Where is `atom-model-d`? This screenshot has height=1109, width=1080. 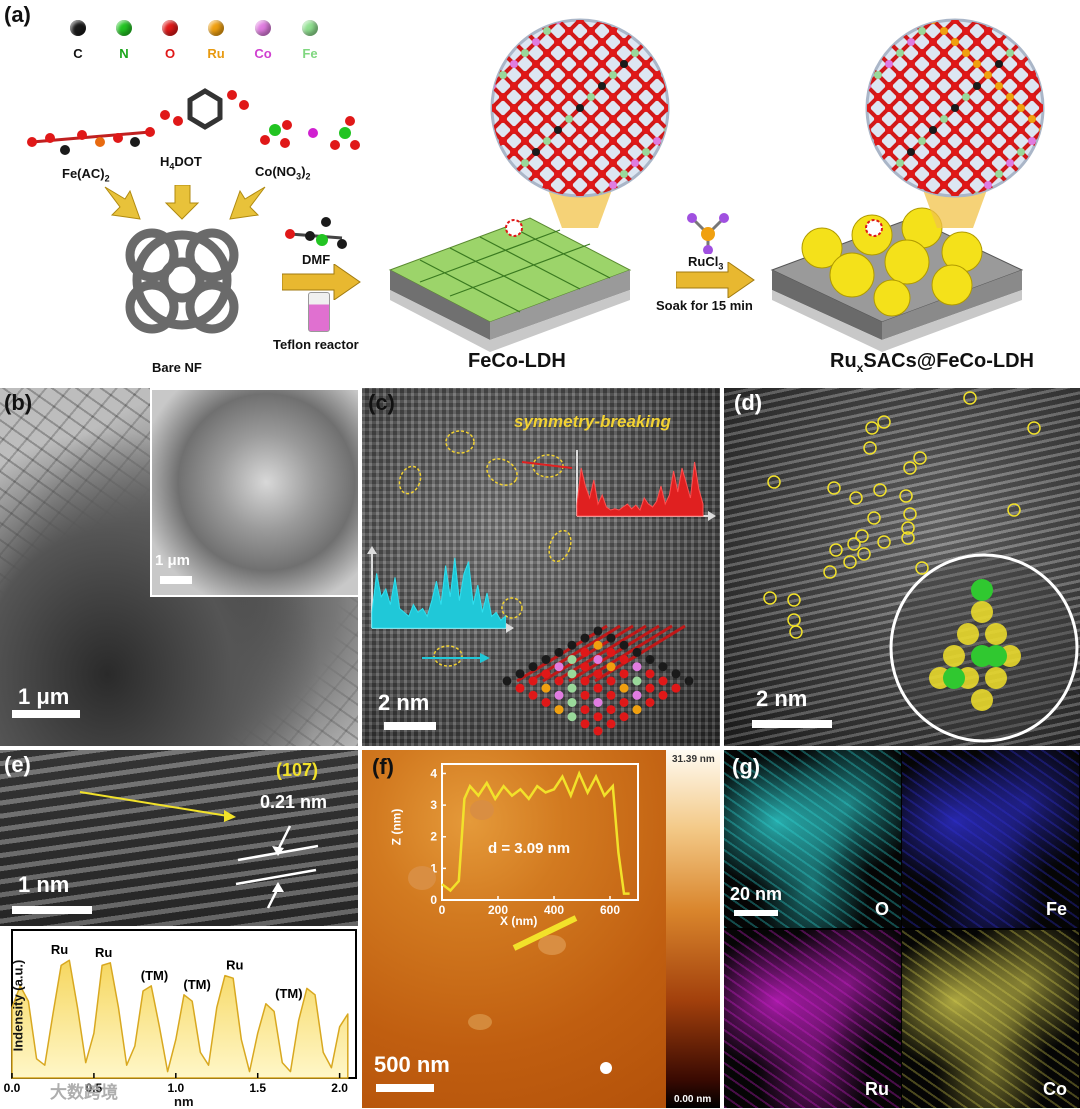 atom-model-d is located at coordinates (975, 645).